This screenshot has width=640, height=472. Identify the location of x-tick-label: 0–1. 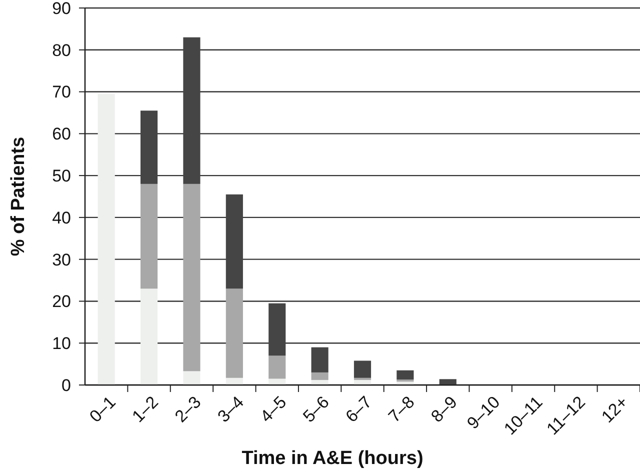
(103, 409).